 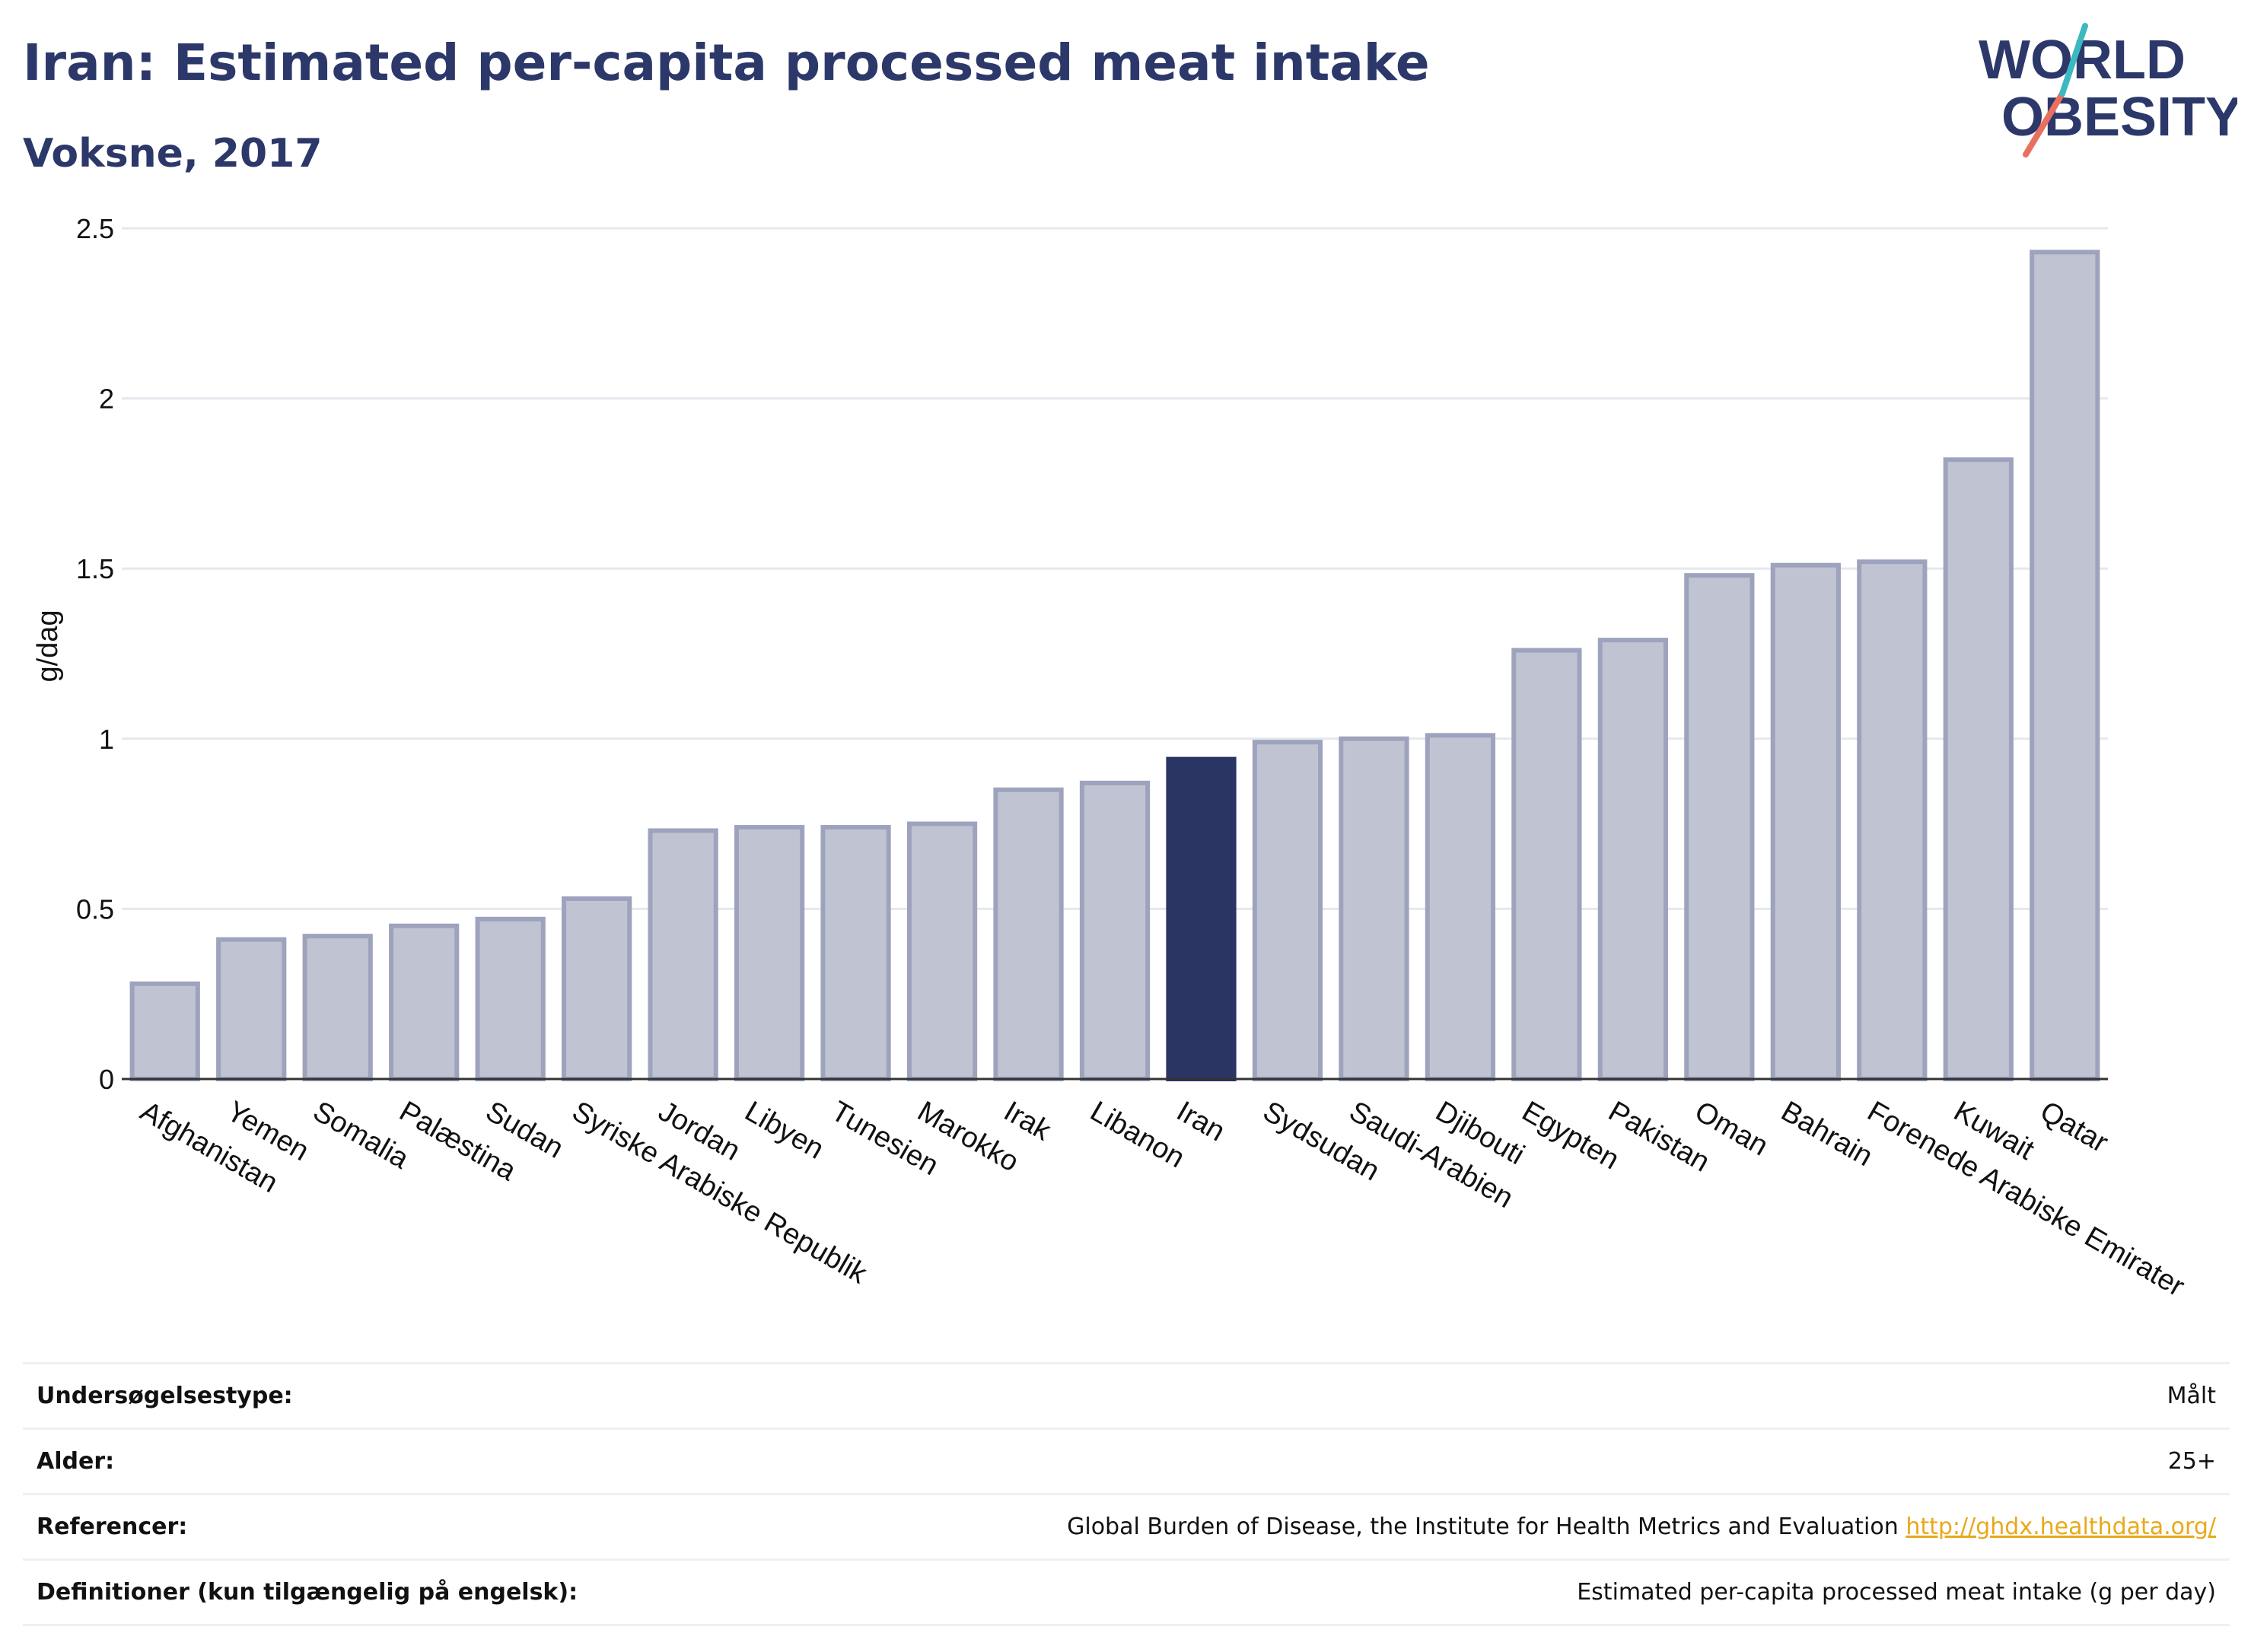 I want to click on bar-irak, so click(x=1028, y=934).